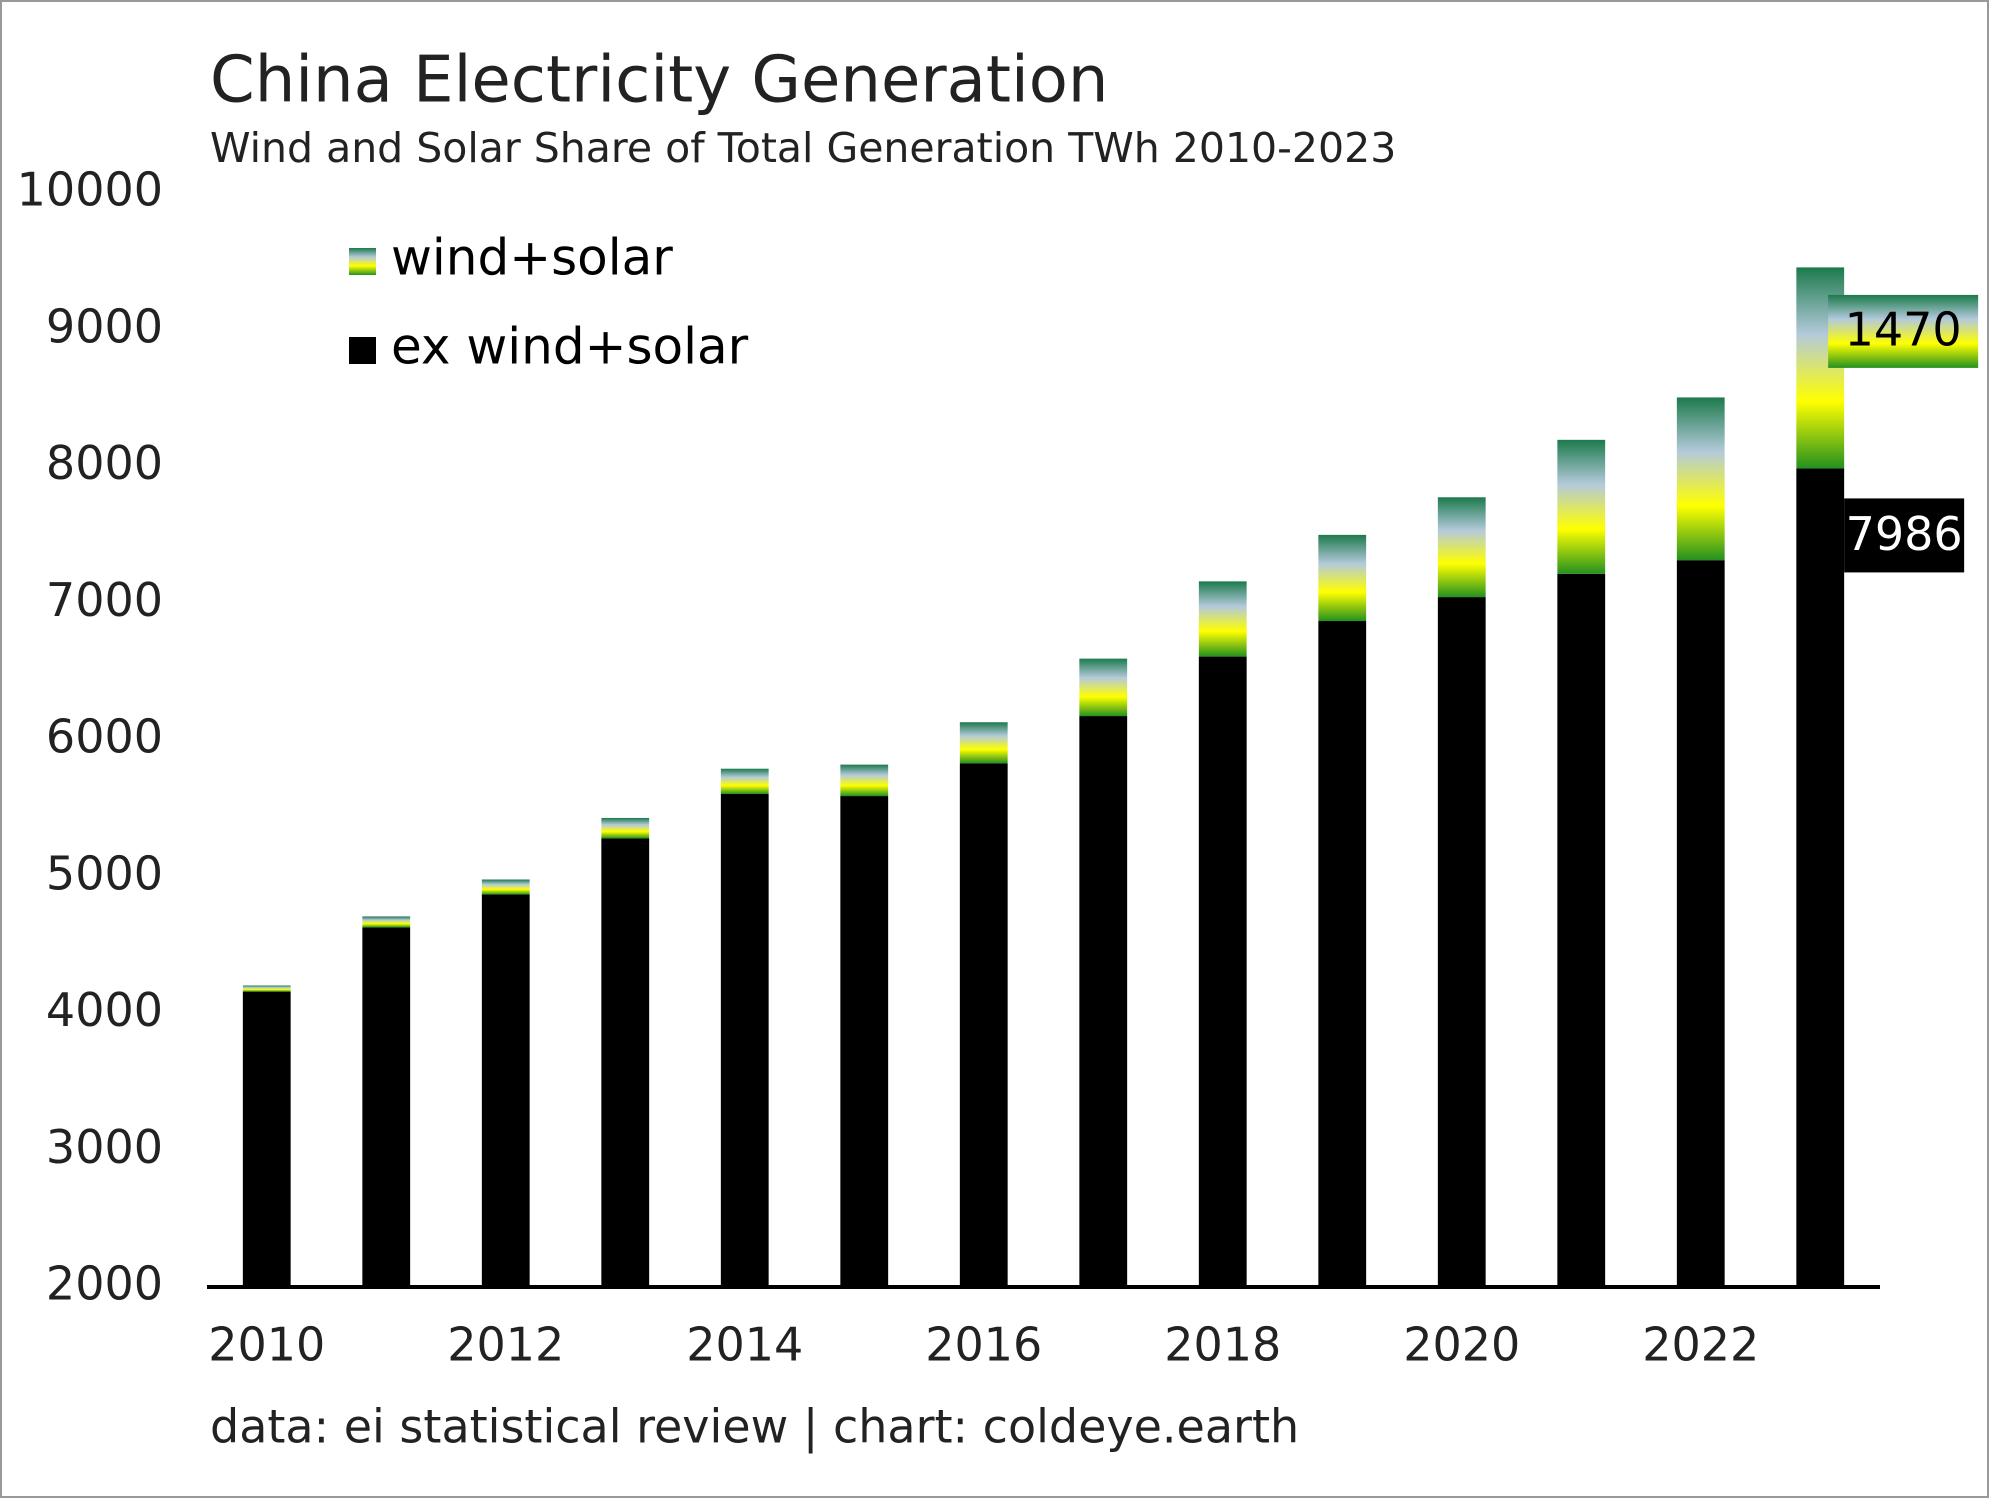  Describe the element at coordinates (1700, 1345) in the screenshot. I see `x-tick-label: 2022` at that location.